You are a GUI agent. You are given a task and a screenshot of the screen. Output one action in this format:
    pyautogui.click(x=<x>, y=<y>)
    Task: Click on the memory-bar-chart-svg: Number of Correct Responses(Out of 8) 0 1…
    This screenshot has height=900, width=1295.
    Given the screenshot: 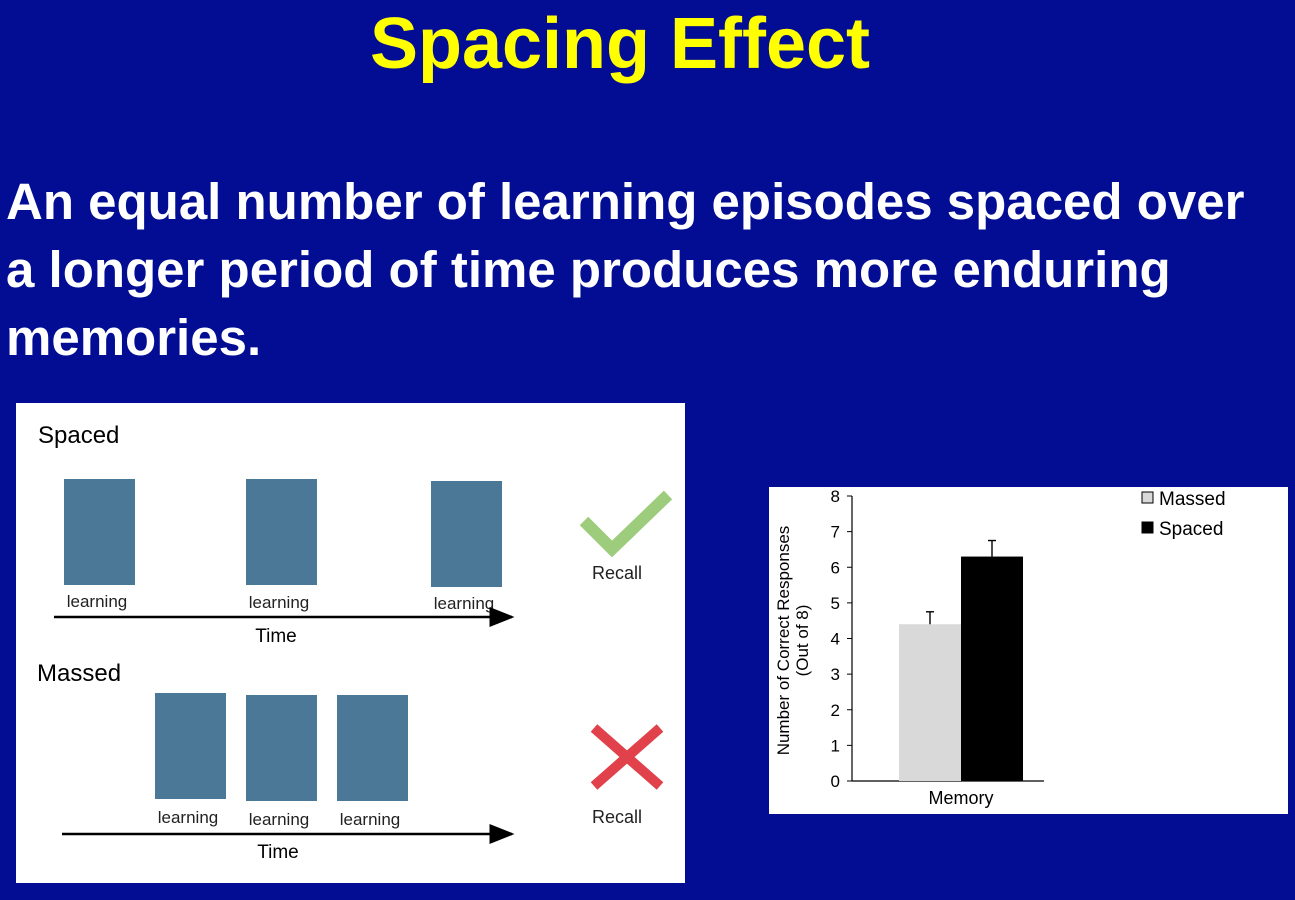 What is the action you would take?
    pyautogui.click(x=1000, y=647)
    